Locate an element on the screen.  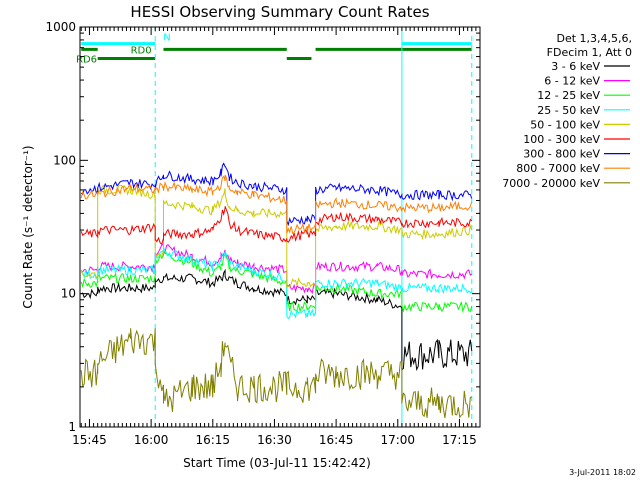
legend-entry-label: 6 - 12 keV is located at coordinates (572, 81).